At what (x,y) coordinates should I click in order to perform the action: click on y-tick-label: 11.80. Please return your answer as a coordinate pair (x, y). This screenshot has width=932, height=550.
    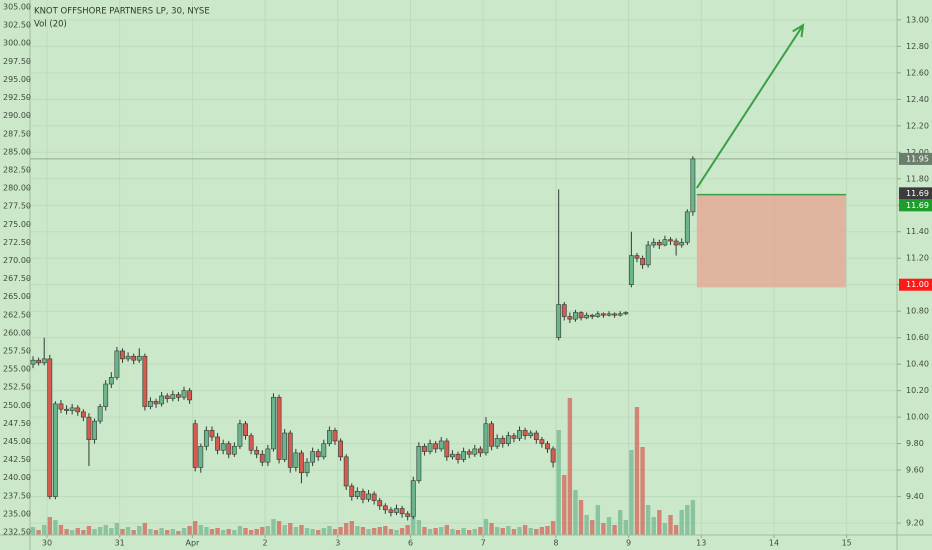
    Looking at the image, I should click on (917, 178).